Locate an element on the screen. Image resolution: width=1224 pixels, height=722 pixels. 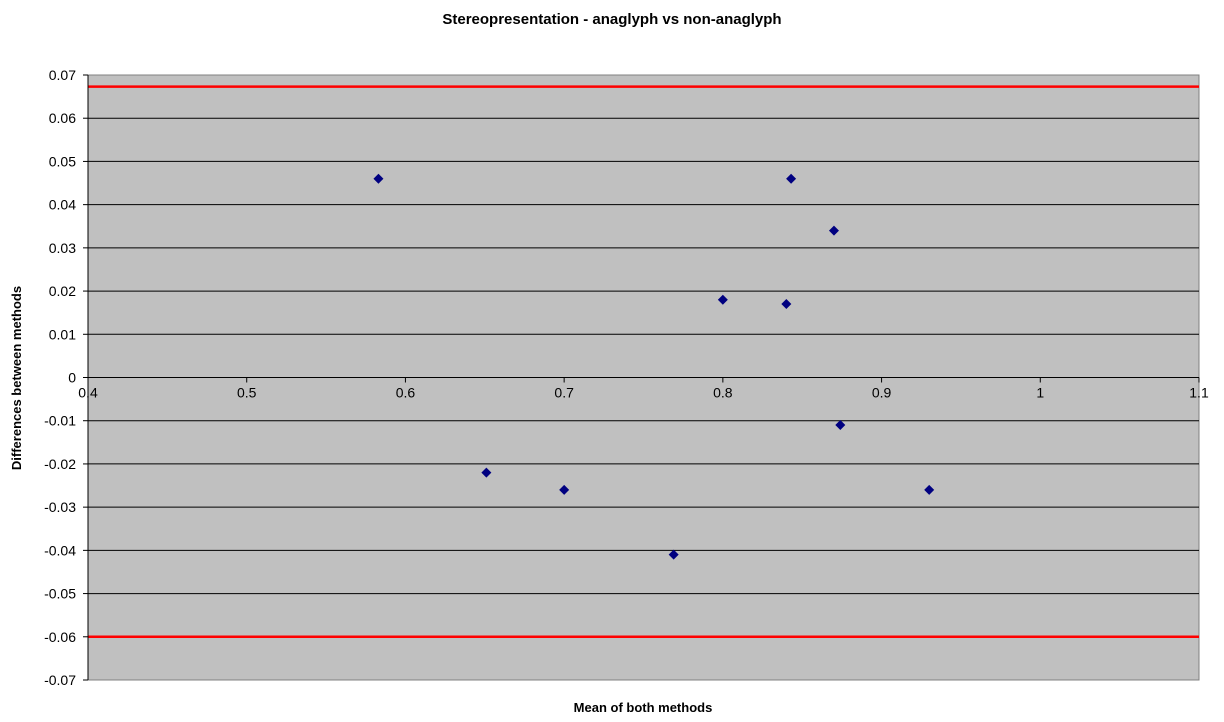
x-axis: 0.4 0.5 0.6 0.7 0.8 0.9 1 1.1 is located at coordinates (643, 389).